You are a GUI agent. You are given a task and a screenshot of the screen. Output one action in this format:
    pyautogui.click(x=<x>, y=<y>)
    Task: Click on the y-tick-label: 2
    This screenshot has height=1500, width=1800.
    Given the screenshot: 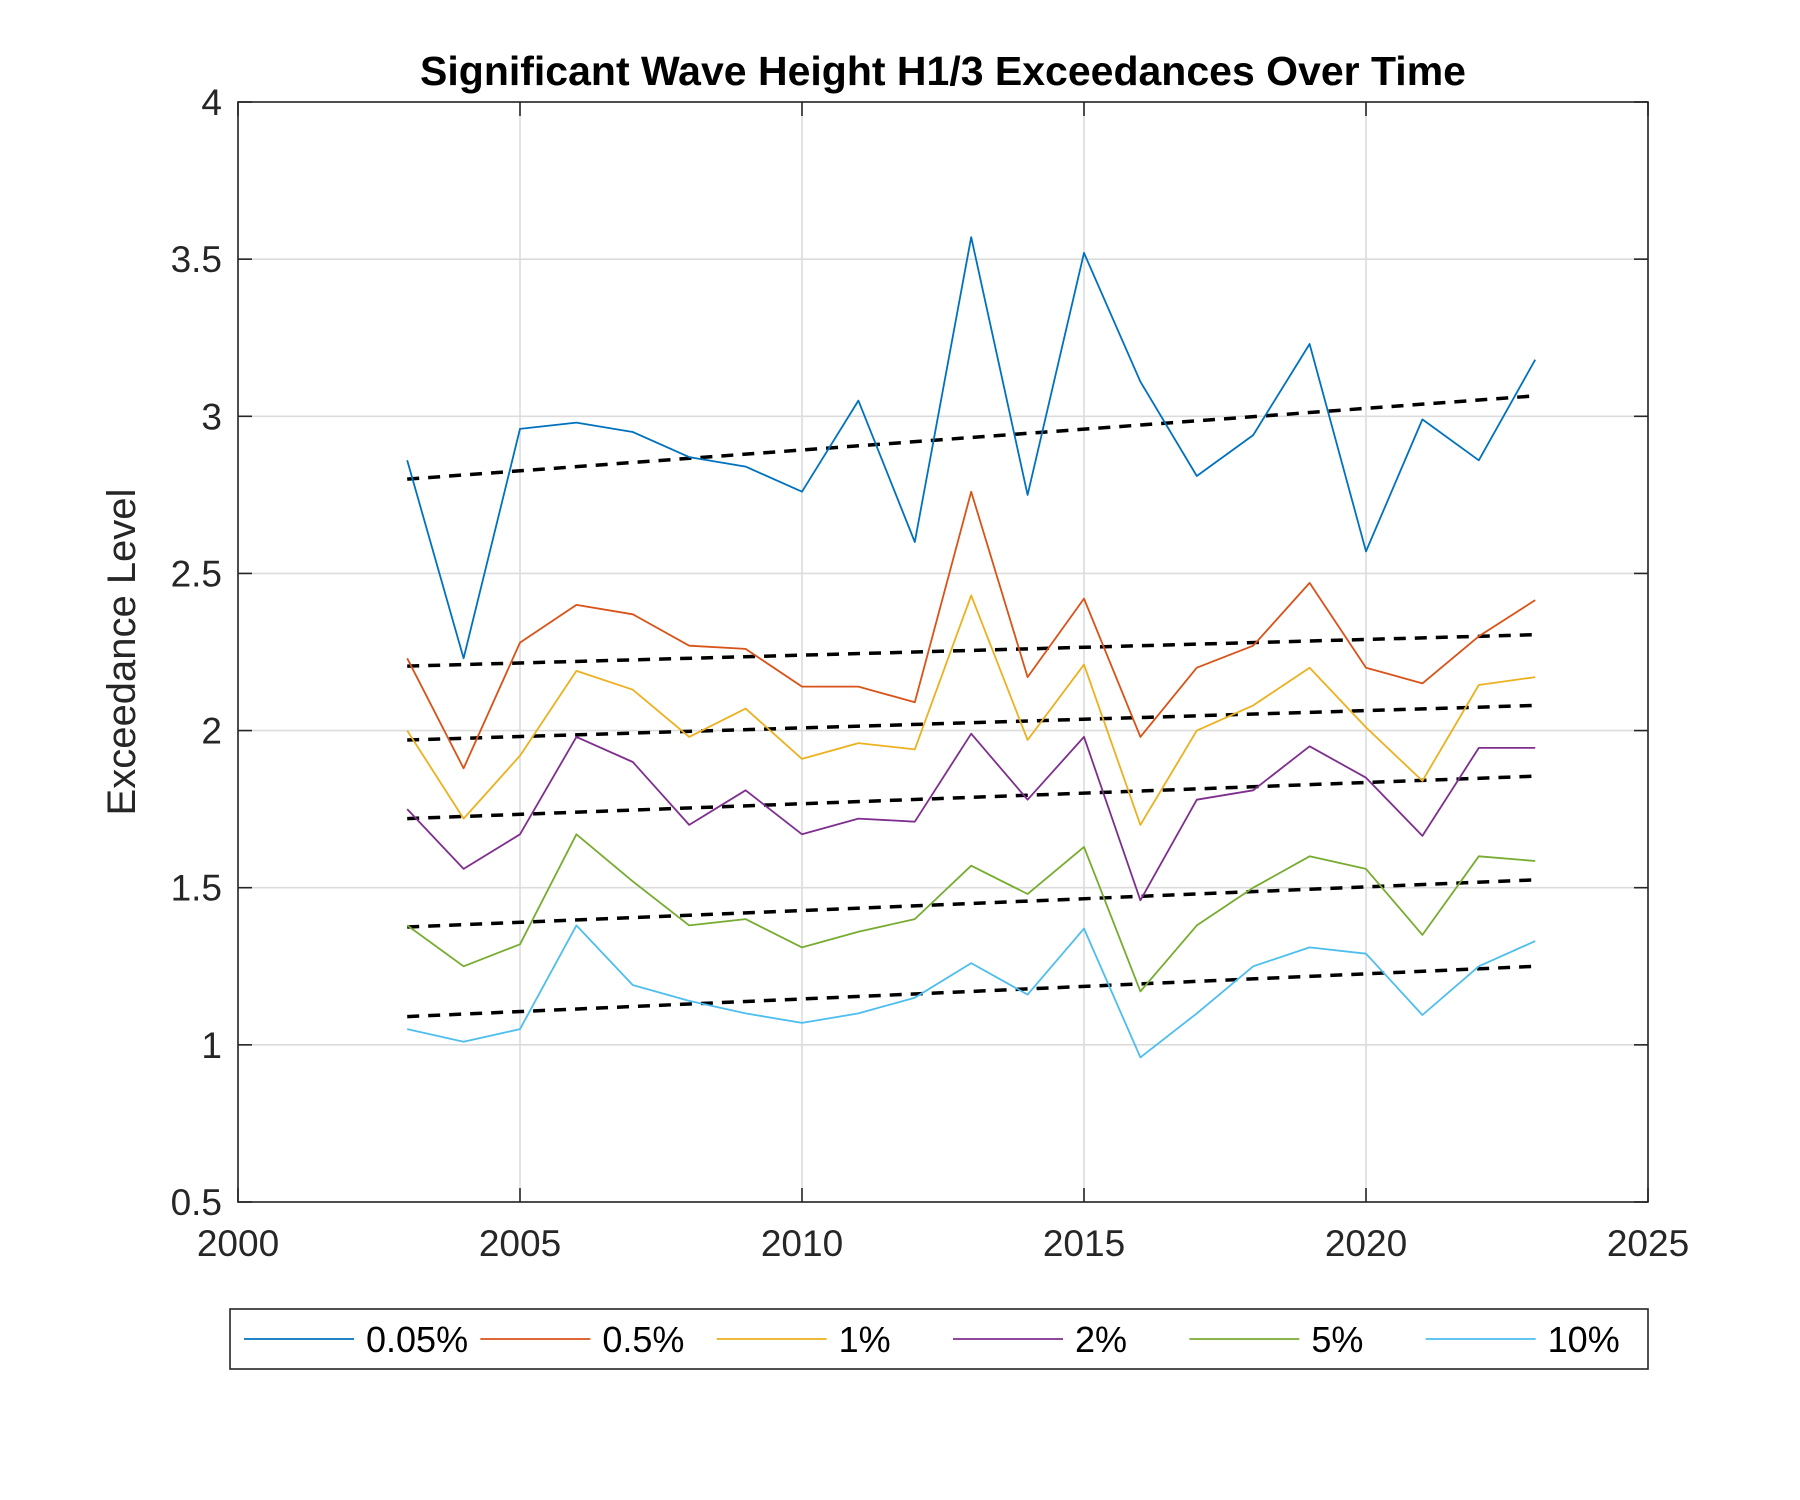 What is the action you would take?
    pyautogui.click(x=211, y=731)
    